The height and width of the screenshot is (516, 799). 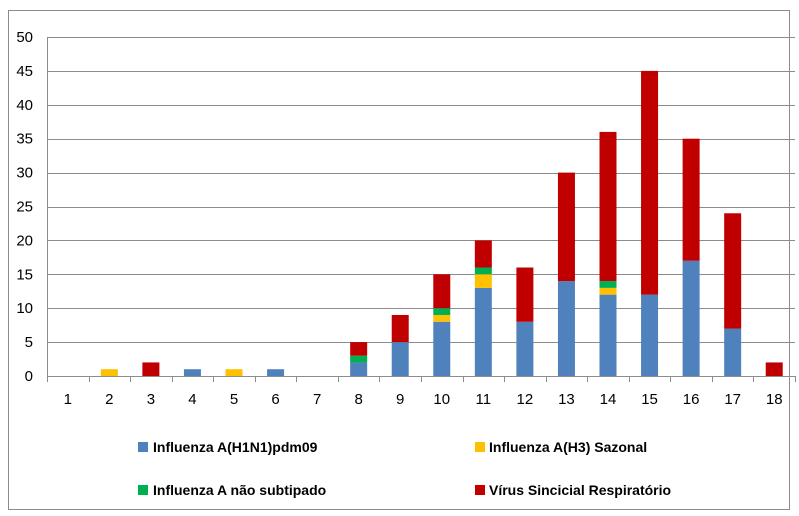 I want to click on legend-item: Influenza A(H1N1)pdm09, so click(x=228, y=447).